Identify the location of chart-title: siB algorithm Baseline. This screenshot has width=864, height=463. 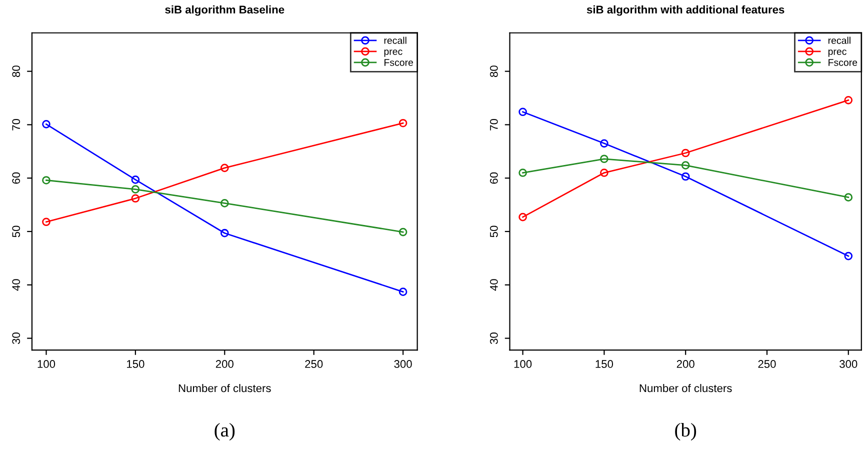
(224, 10).